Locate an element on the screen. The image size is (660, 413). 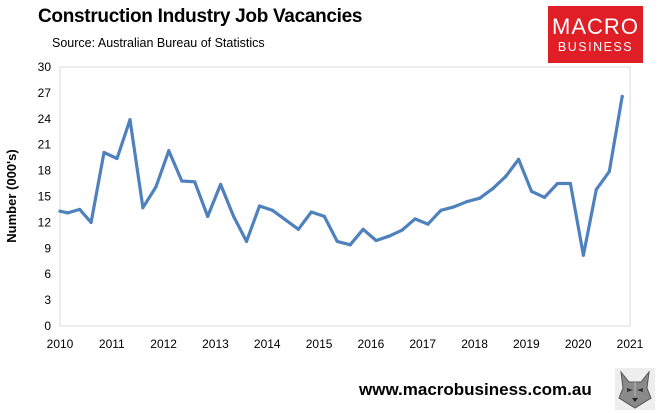
x-tick-label: 2021 is located at coordinates (630, 344).